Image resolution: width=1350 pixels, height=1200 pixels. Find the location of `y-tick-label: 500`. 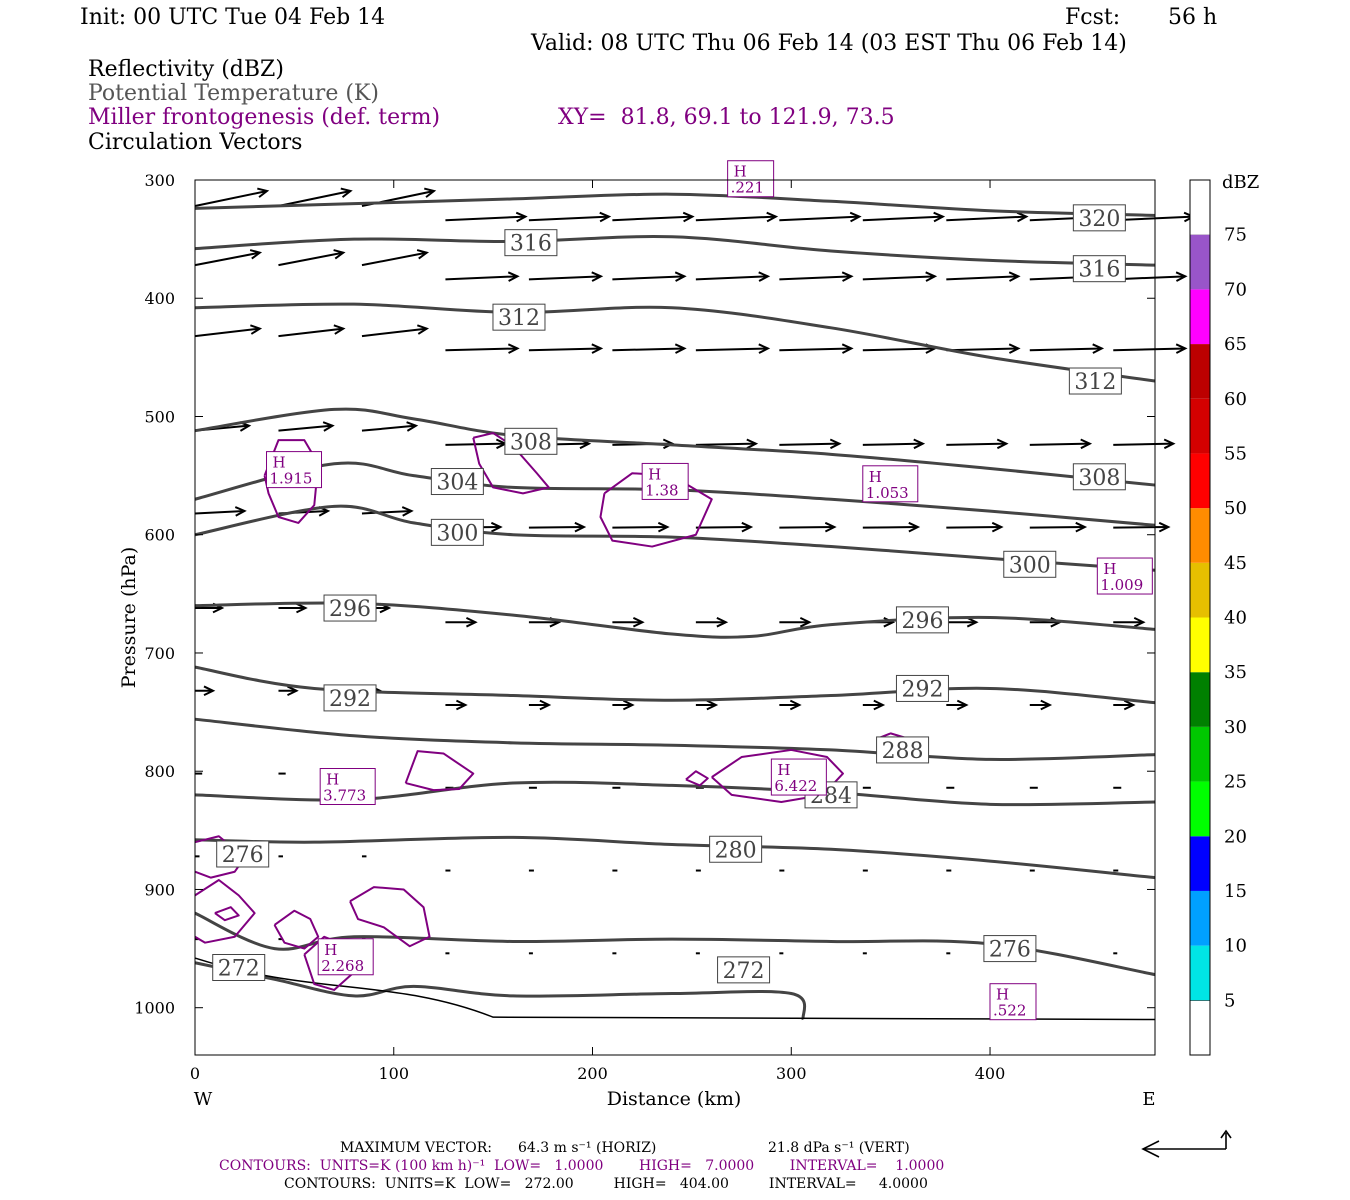

y-tick-label: 500 is located at coordinates (159, 416).